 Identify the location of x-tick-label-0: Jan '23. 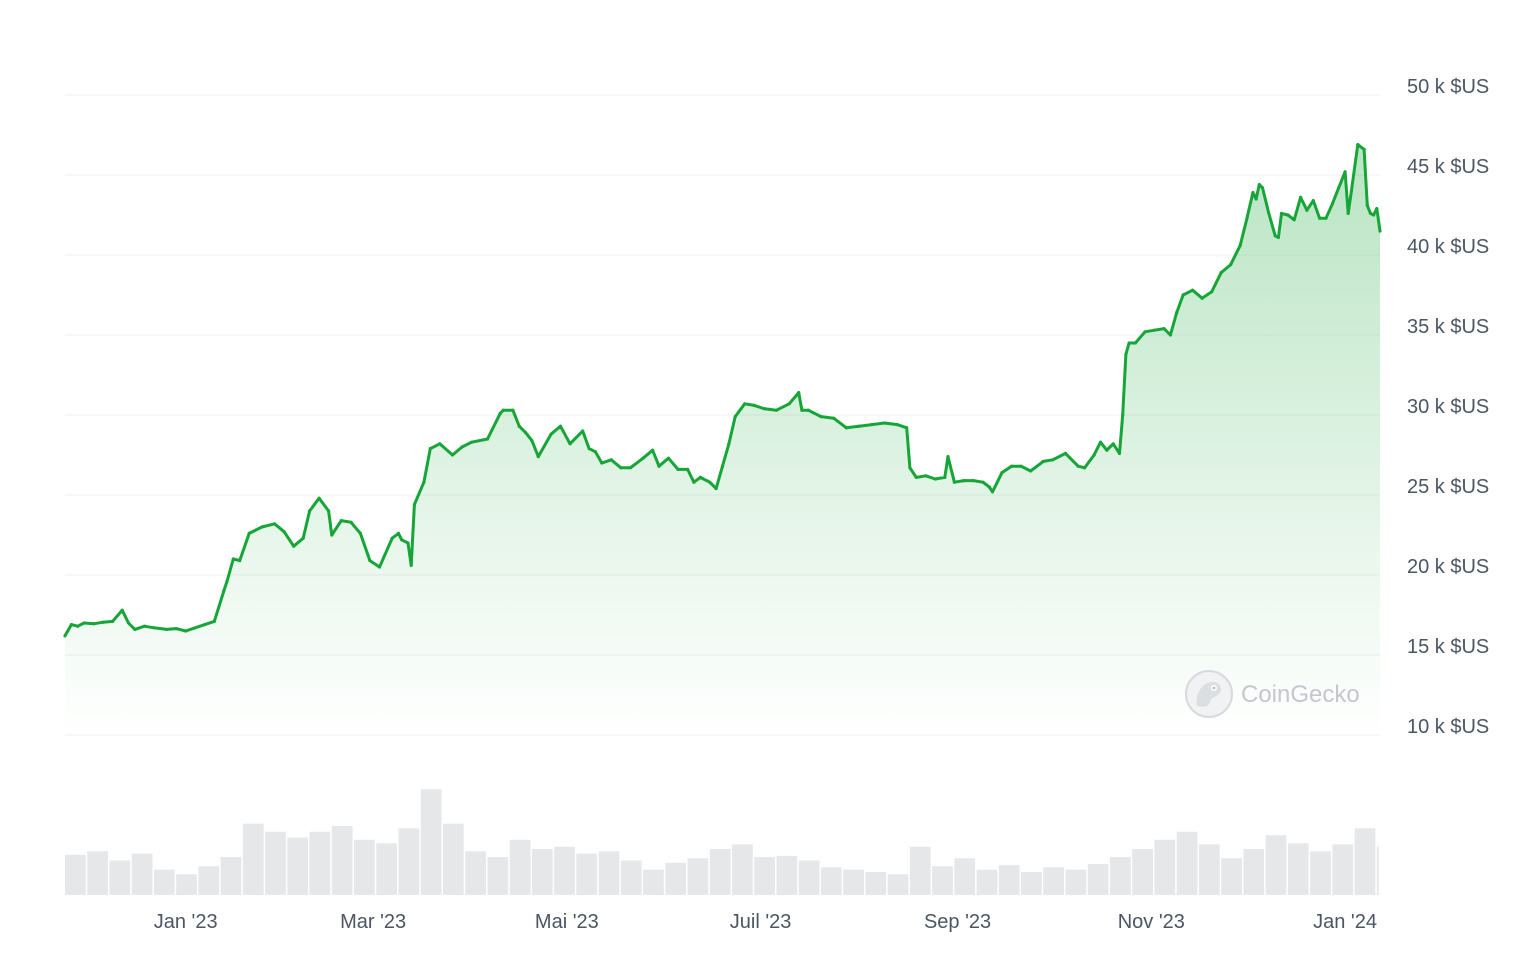
(186, 922).